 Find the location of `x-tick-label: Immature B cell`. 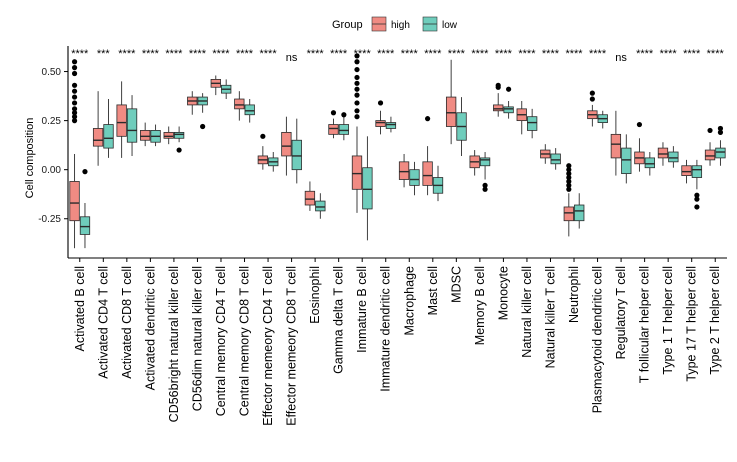

x-tick-label: Immature B cell is located at coordinates (362, 309).